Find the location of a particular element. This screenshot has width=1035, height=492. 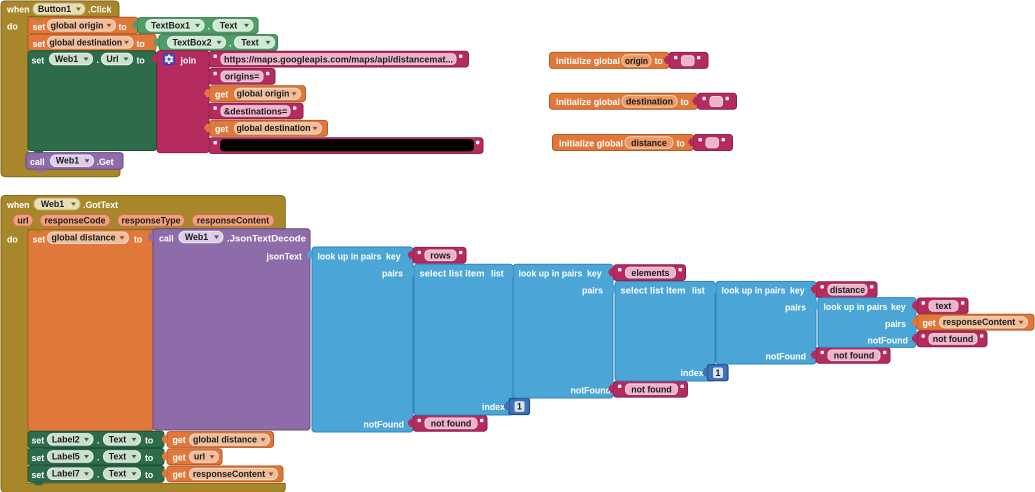

svg-text: .Click is located at coordinates (100, 10).